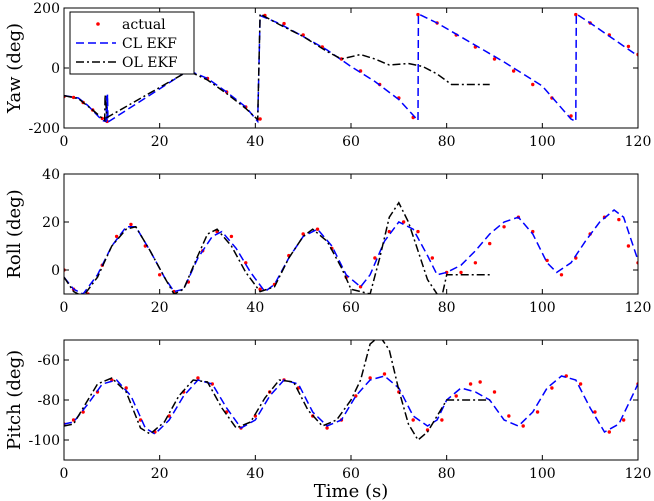 The height and width of the screenshot is (501, 654). What do you see at coordinates (48, 401) in the screenshot?
I see `y-tick-label: -80` at bounding box center [48, 401].